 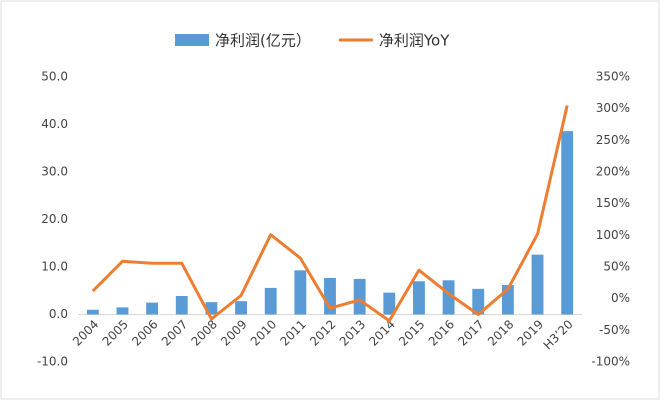 I want to click on y2-tick-label: 150%, so click(x=613, y=203).